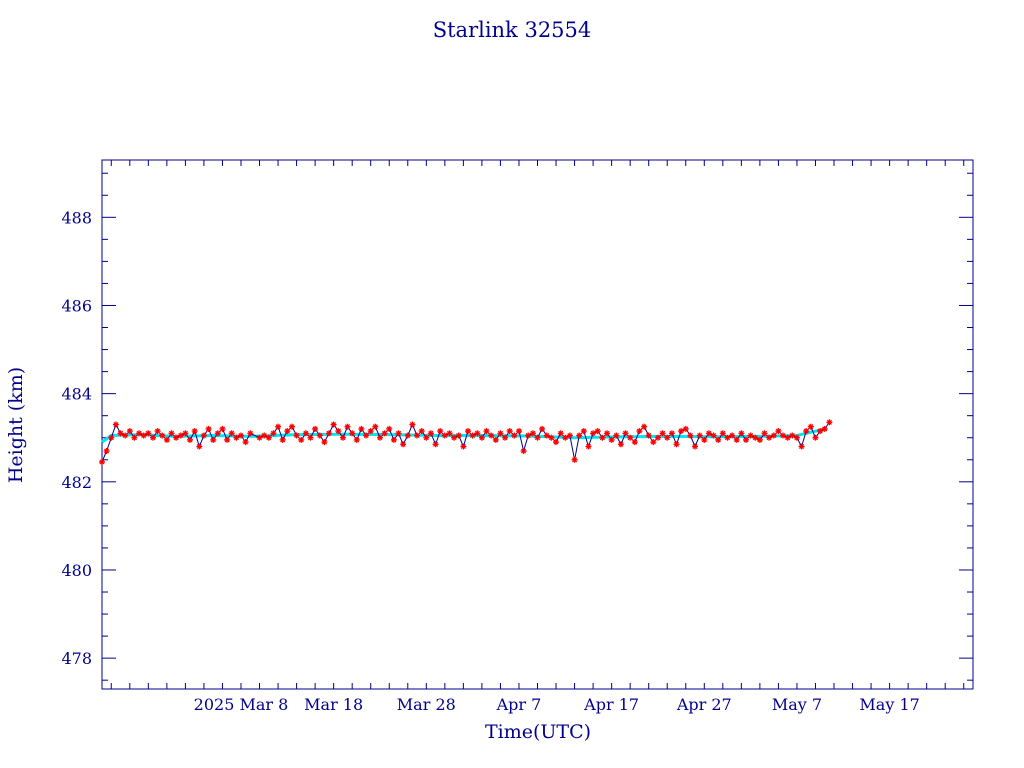 This screenshot has height=768, width=1024. What do you see at coordinates (76, 305) in the screenshot?
I see `y-tick-label: 486` at bounding box center [76, 305].